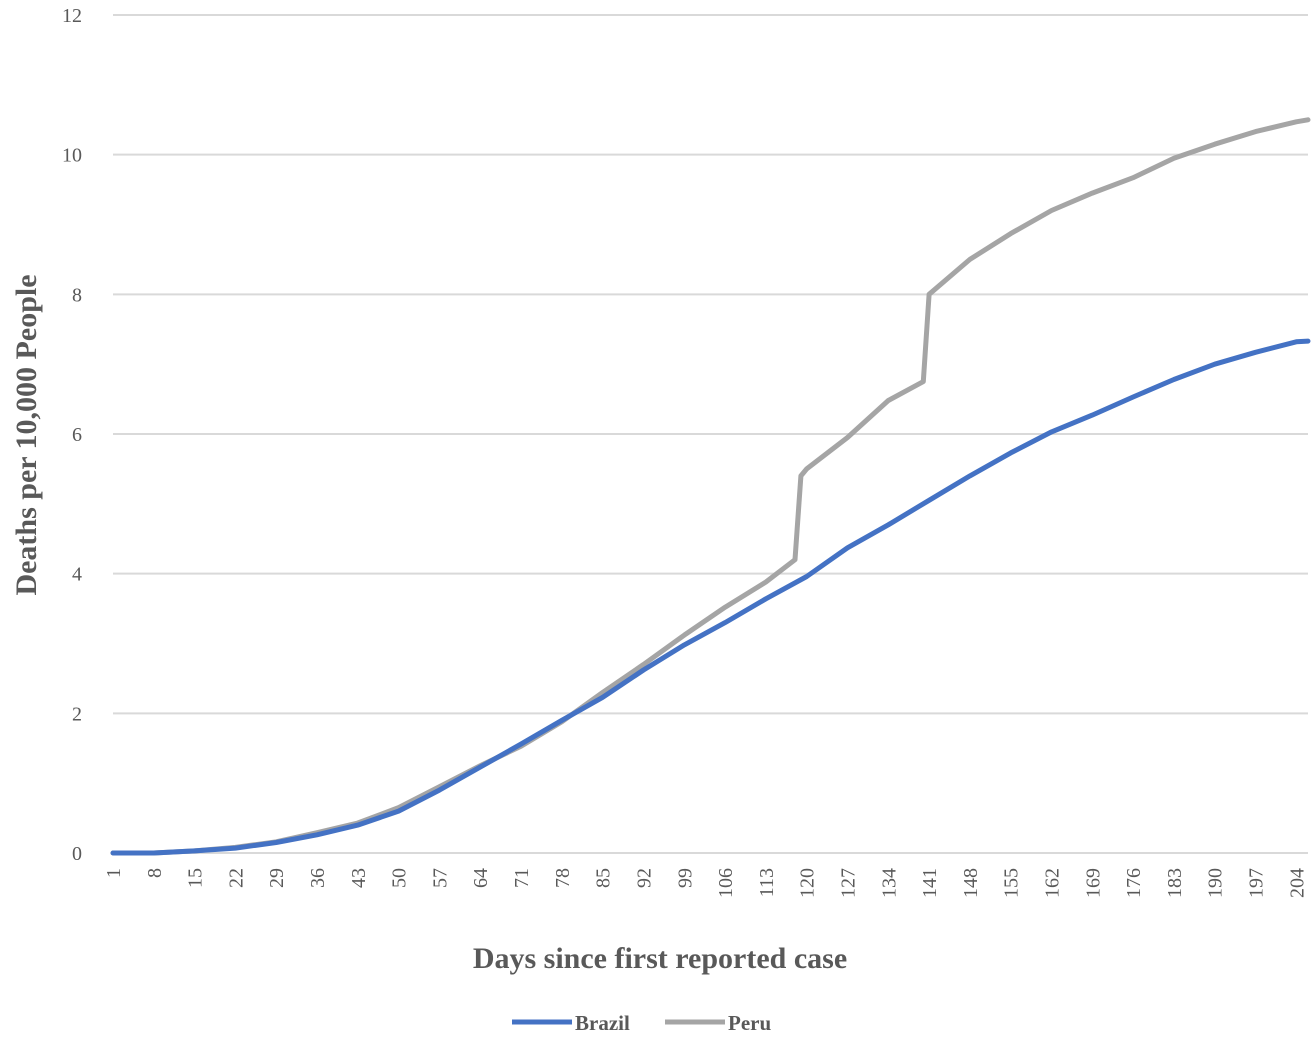 The image size is (1311, 1040). Describe the element at coordinates (1053, 883) in the screenshot. I see `x-tick-label: 162` at that location.